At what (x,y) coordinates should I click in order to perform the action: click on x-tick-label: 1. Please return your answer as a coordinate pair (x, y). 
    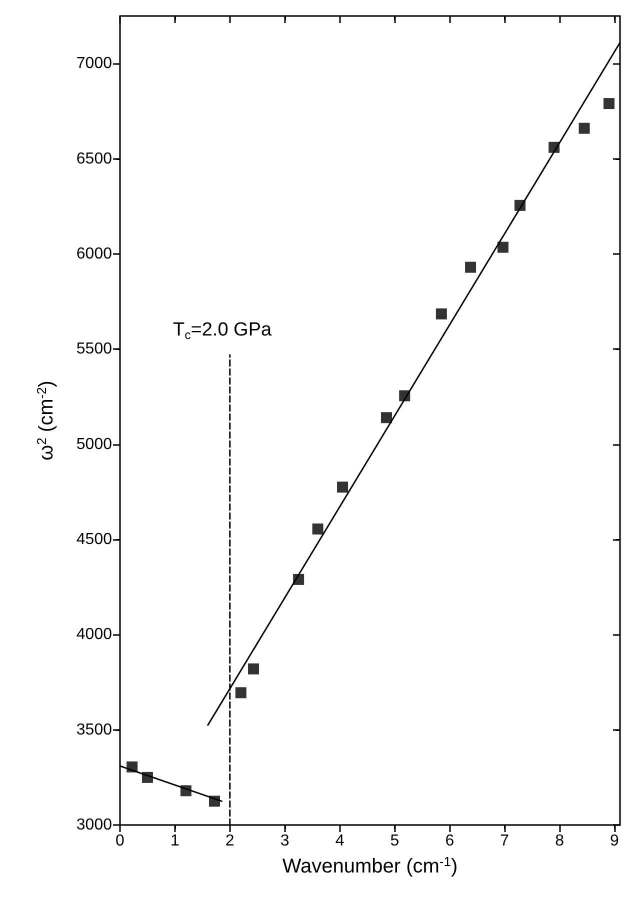
    Looking at the image, I should click on (175, 841).